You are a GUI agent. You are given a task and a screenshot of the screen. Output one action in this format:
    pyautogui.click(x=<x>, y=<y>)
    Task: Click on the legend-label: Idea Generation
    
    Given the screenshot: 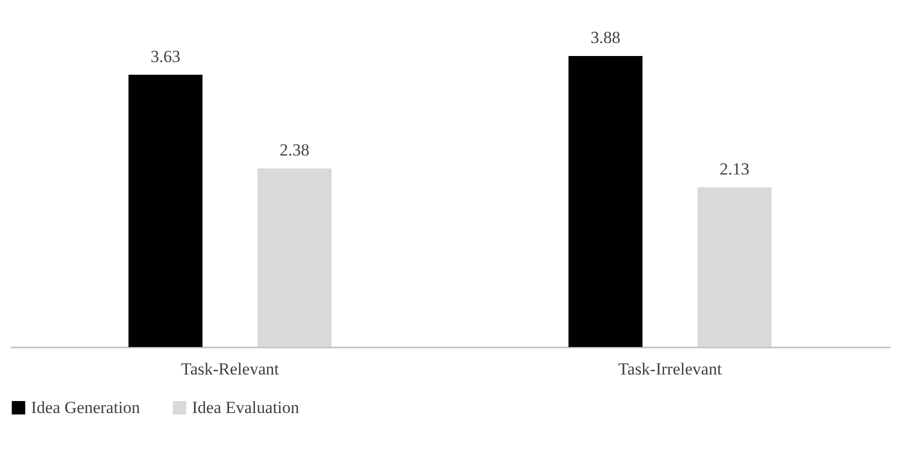 What is the action you would take?
    pyautogui.click(x=86, y=407)
    